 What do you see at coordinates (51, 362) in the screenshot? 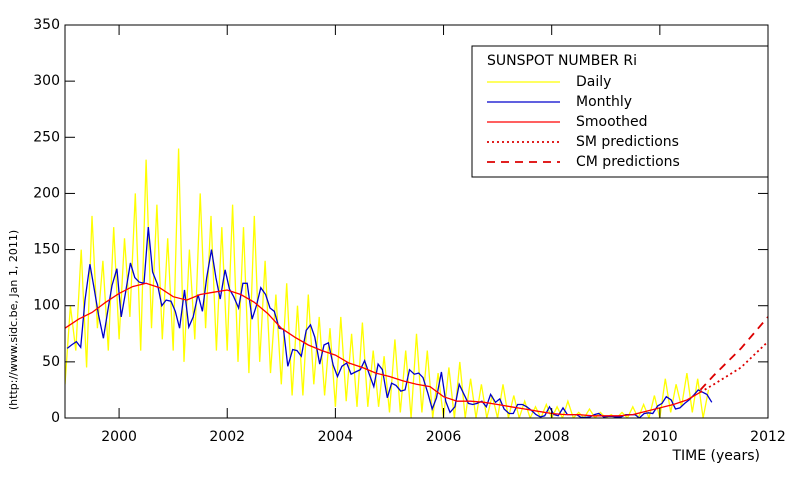
I see `y-tick-label: 50` at bounding box center [51, 362].